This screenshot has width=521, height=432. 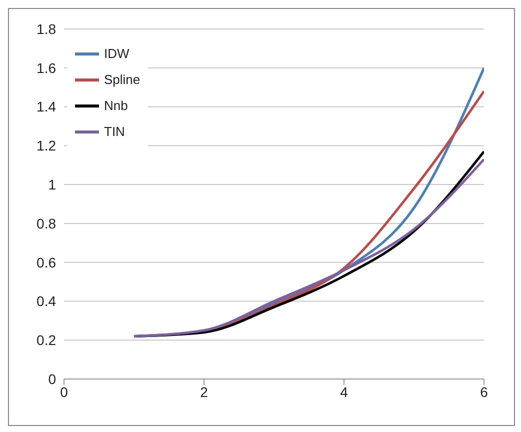 I want to click on y-tick-label: 0.8, so click(x=46, y=223).